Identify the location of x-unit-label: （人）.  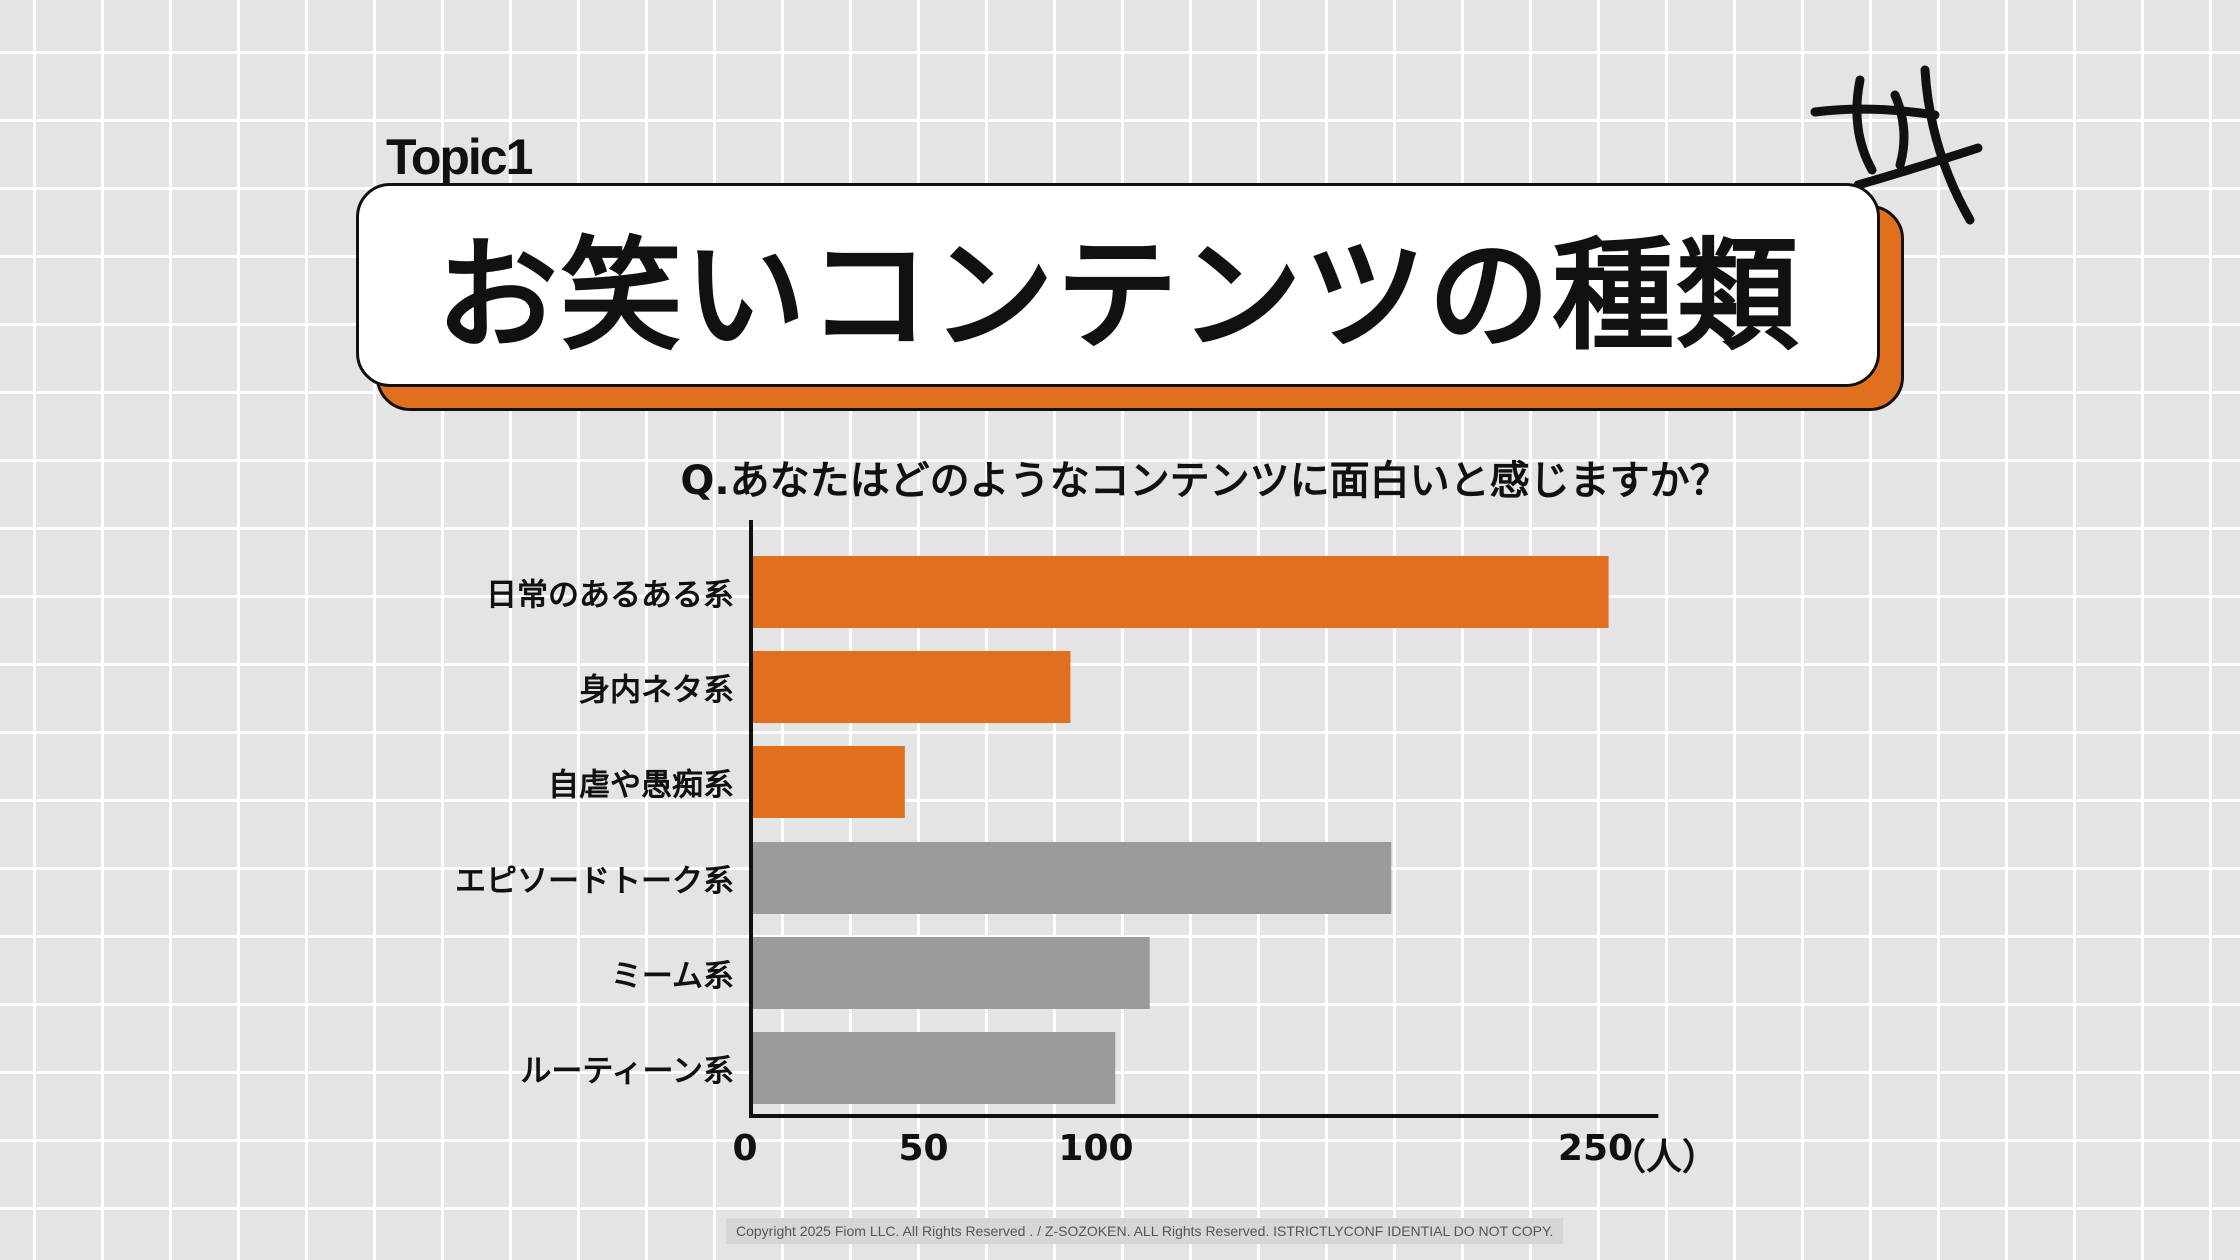
(1664, 1157).